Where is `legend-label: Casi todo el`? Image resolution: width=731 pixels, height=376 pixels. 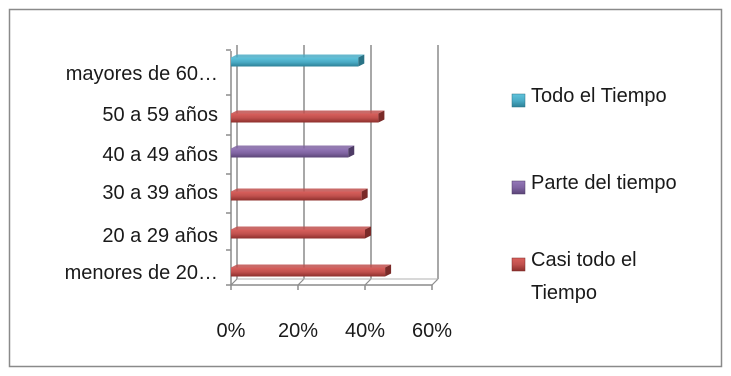
legend-label: Casi todo el is located at coordinates (584, 260).